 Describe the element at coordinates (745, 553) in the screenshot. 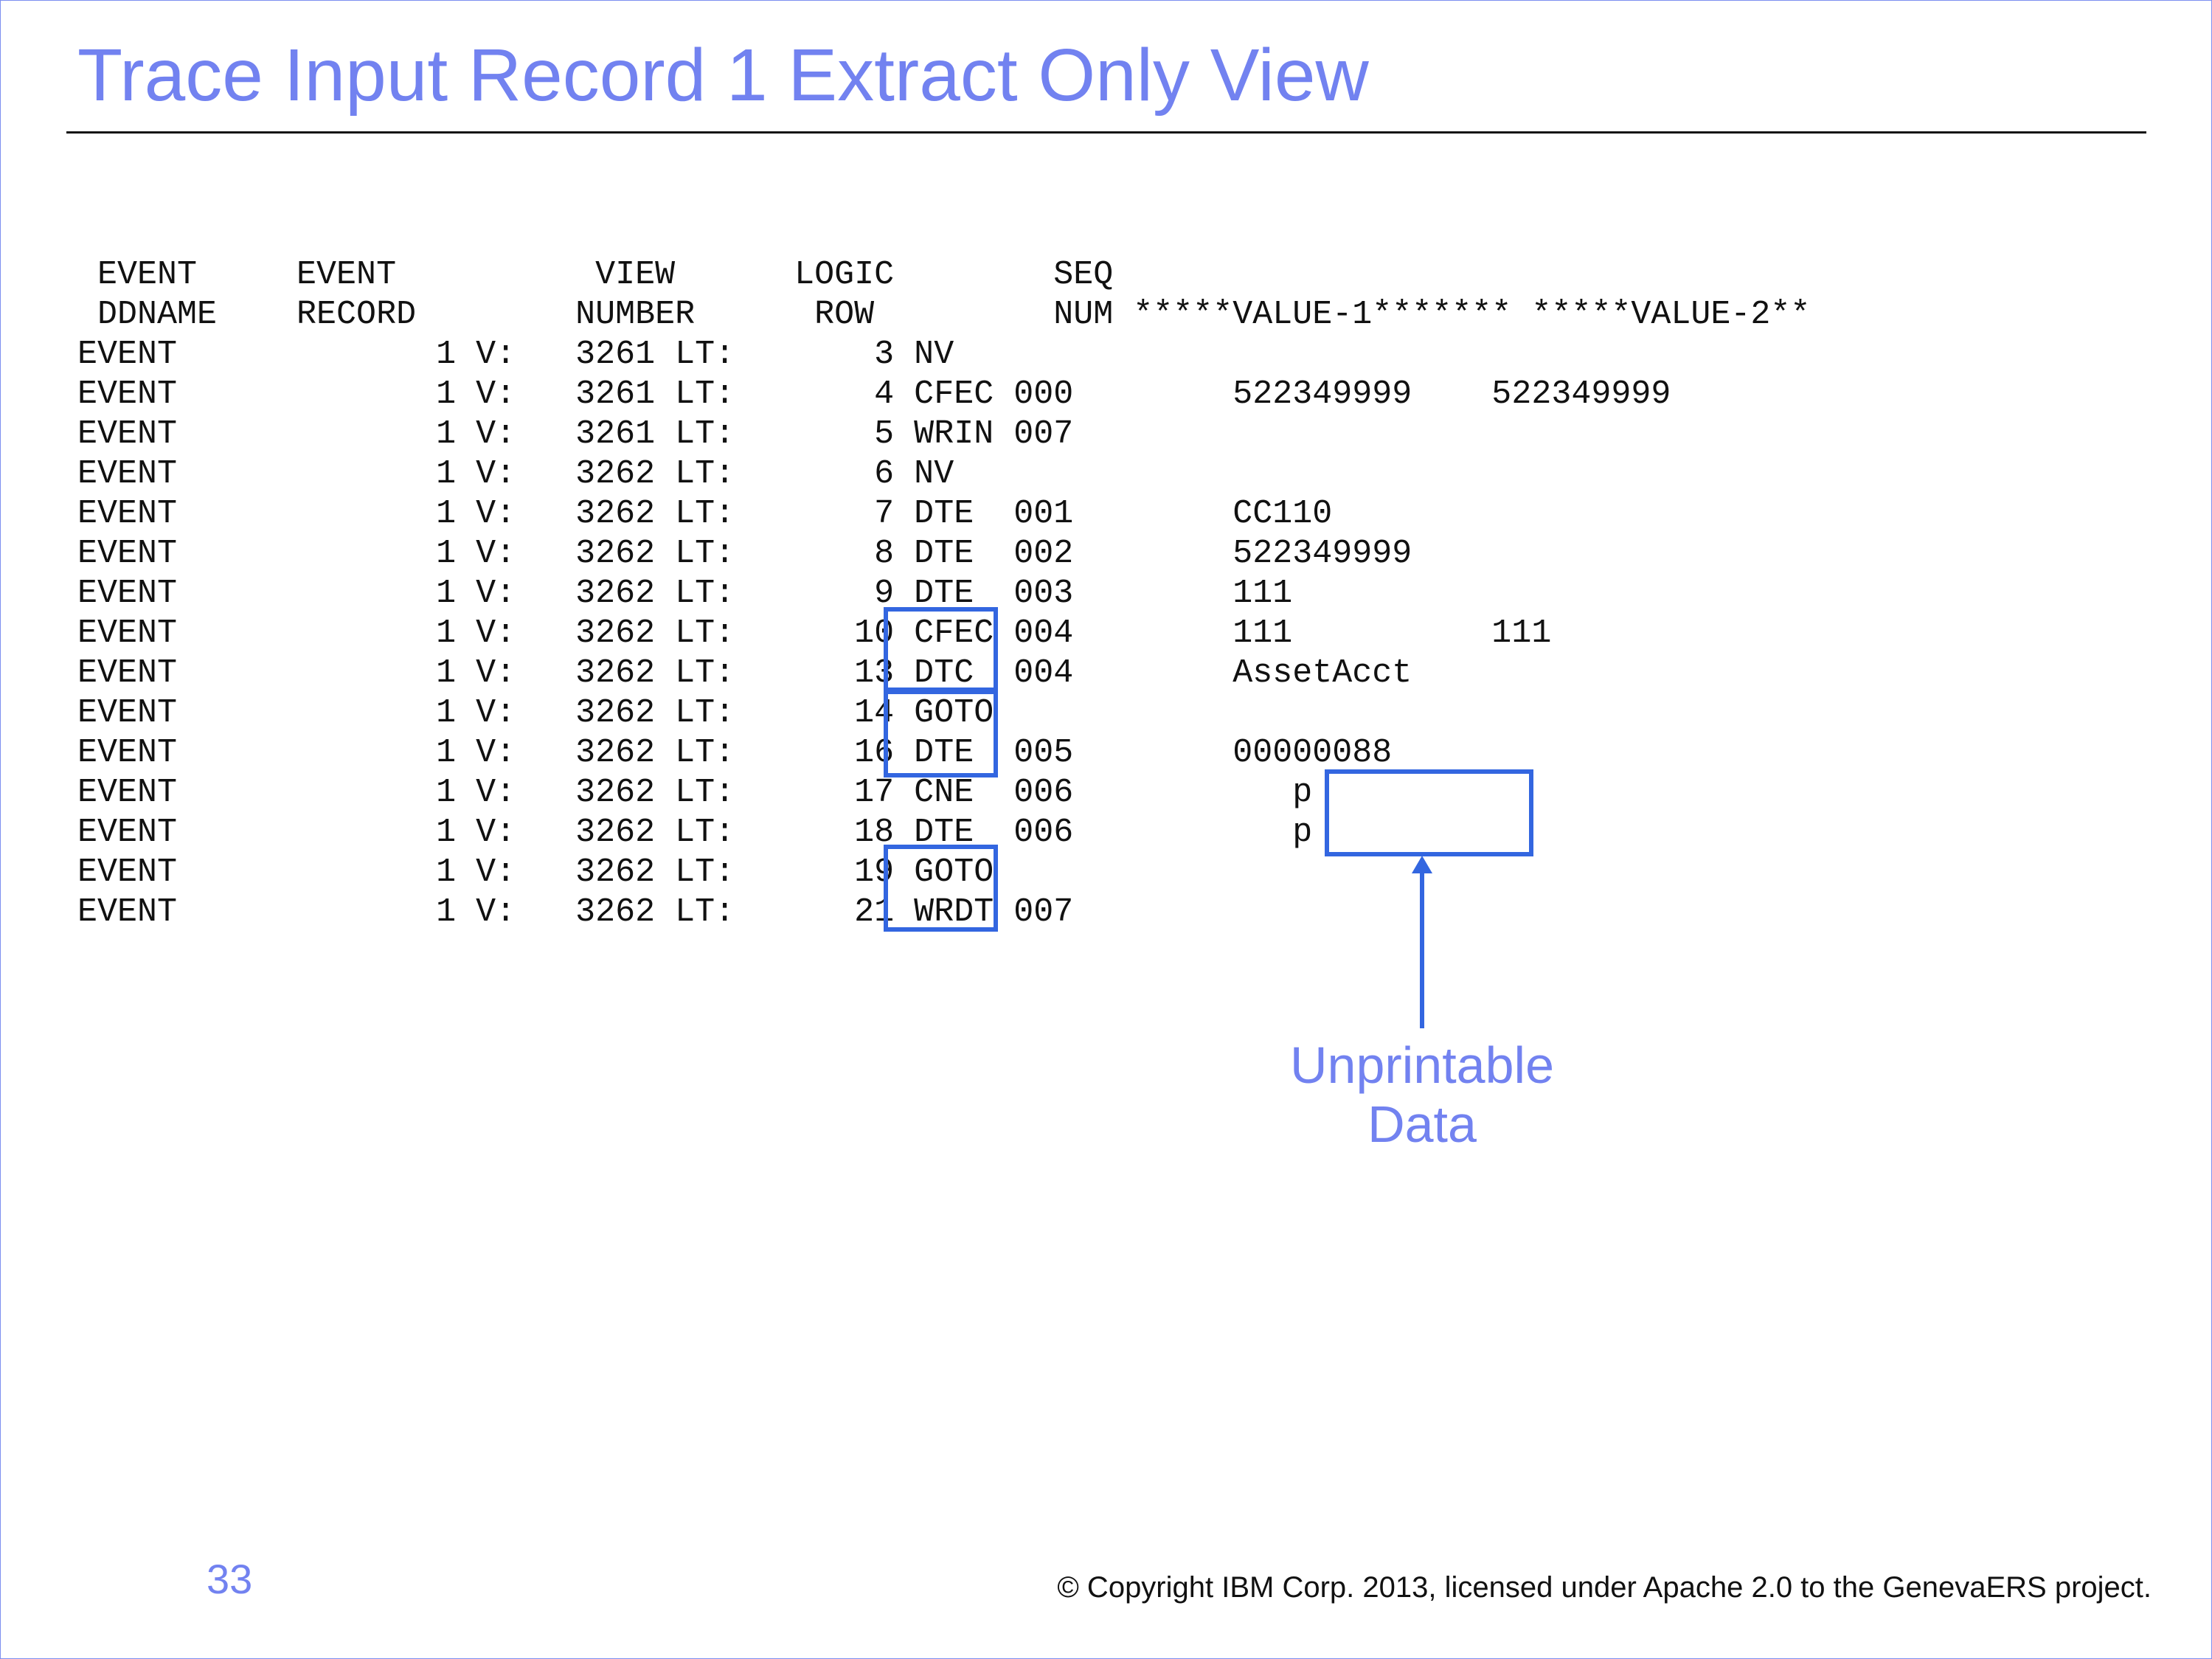

I see `trace-row: EVENT 1 V: 3262 LT: 8 DTE 002 522349999` at that location.